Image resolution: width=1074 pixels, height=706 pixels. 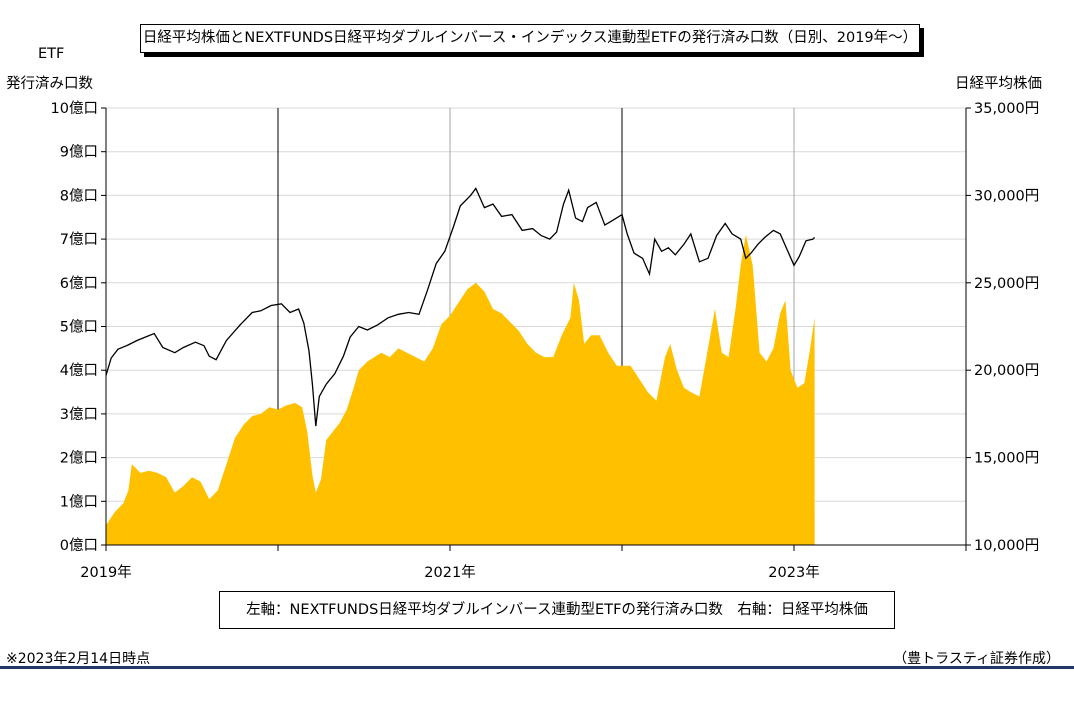 What do you see at coordinates (79, 414) in the screenshot?
I see `left-tick-label: 3億口` at bounding box center [79, 414].